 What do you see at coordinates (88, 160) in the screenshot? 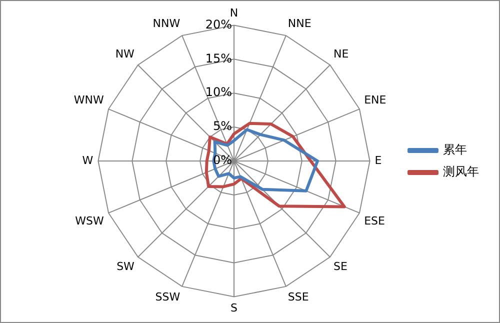
I see `spoke-label: W` at bounding box center [88, 160].